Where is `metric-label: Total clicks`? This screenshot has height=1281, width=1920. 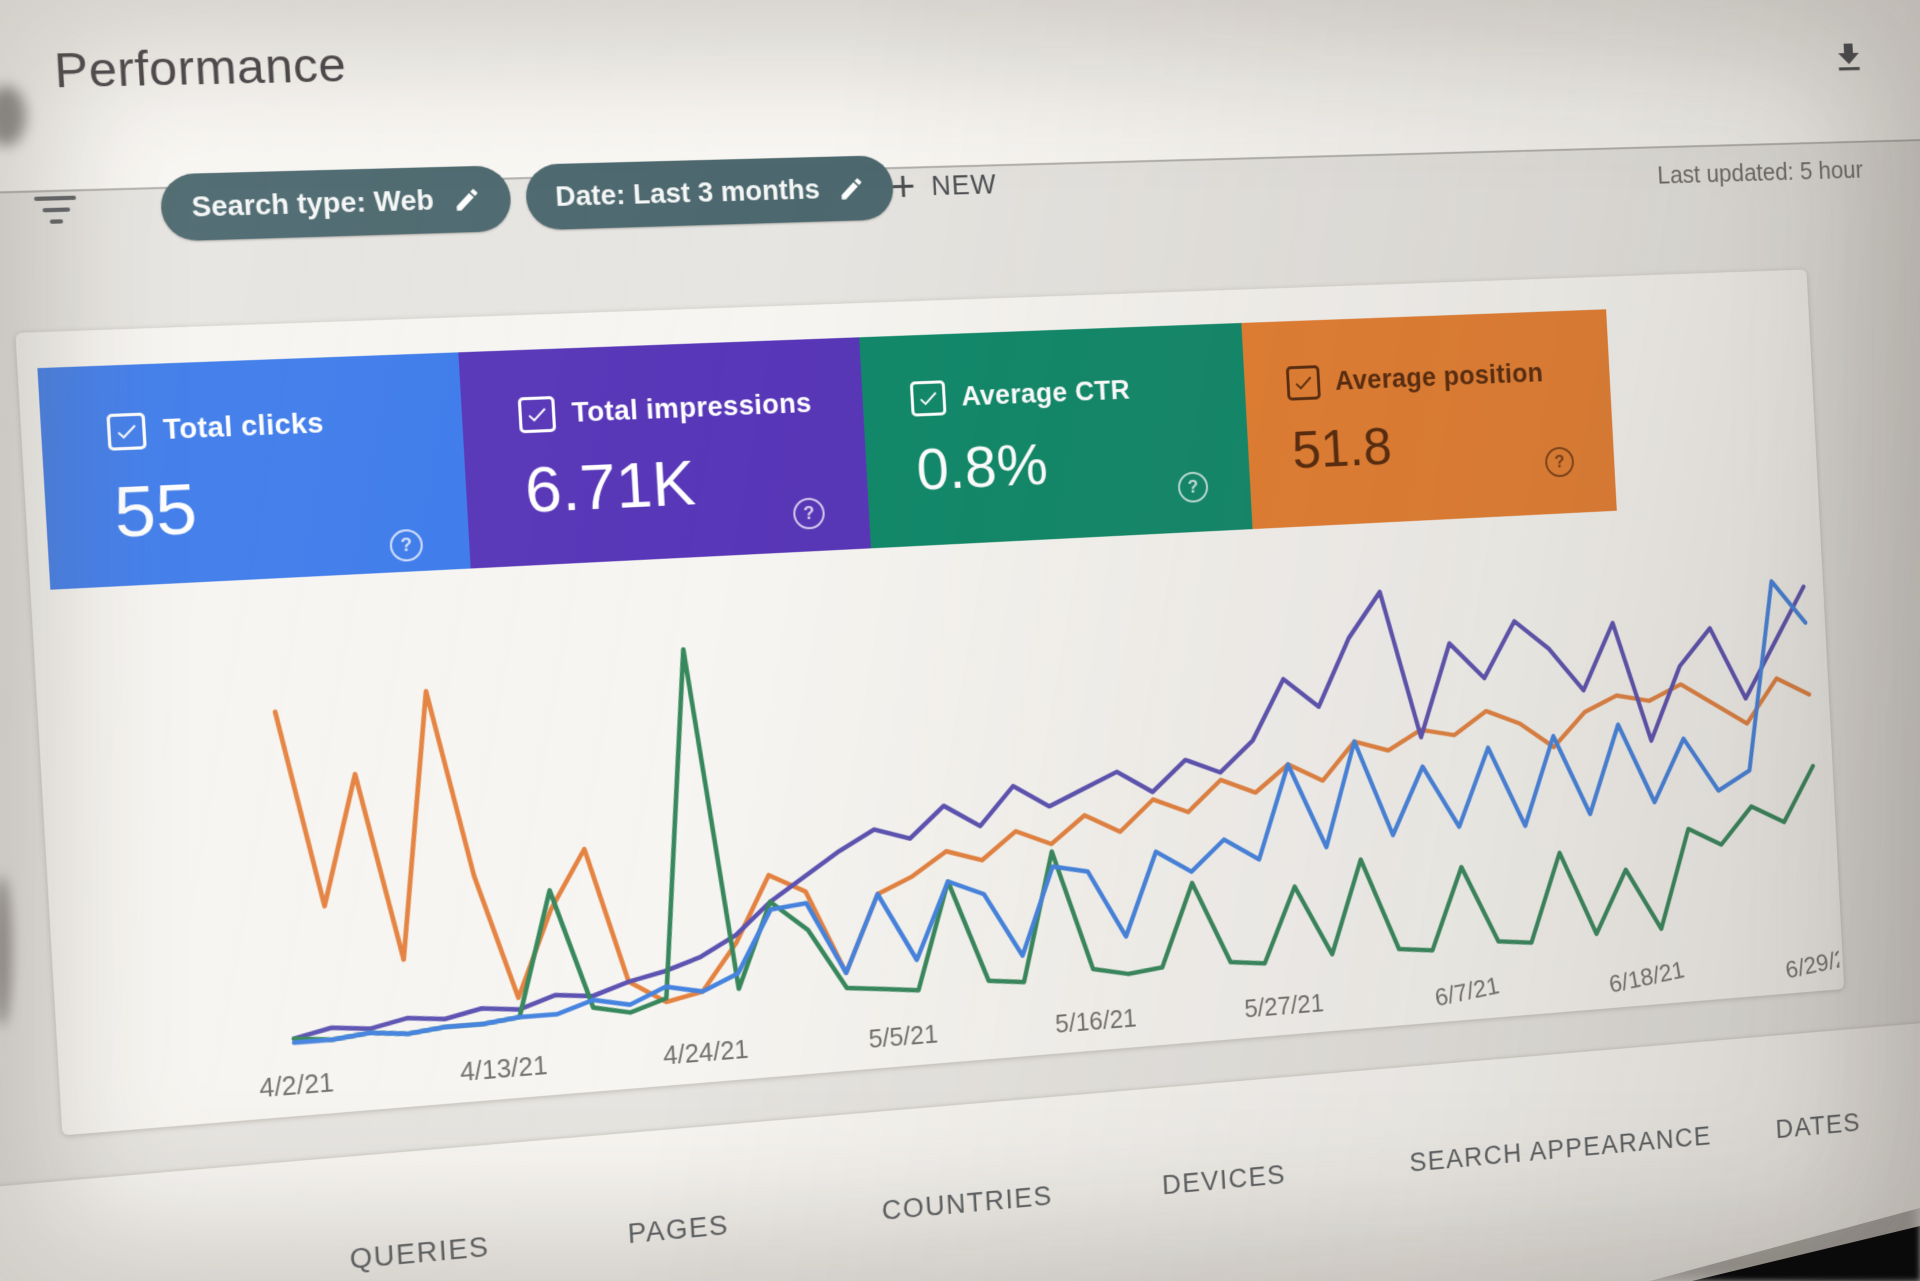
metric-label: Total clicks is located at coordinates (243, 426).